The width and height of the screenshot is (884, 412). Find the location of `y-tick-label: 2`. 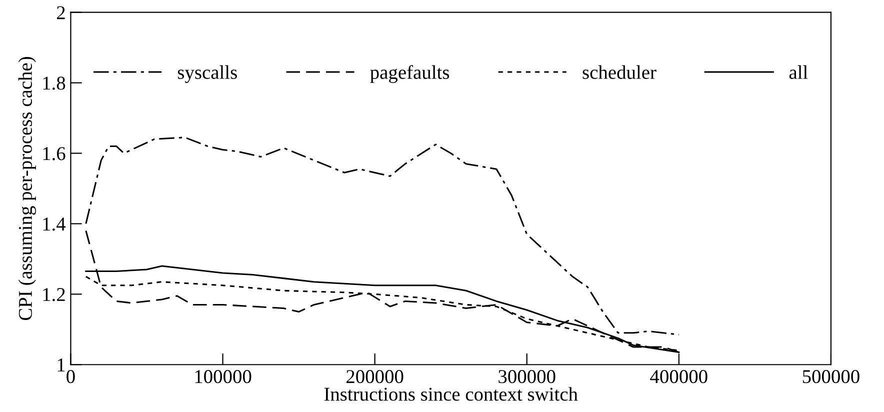

y-tick-label: 2 is located at coordinates (60, 13).